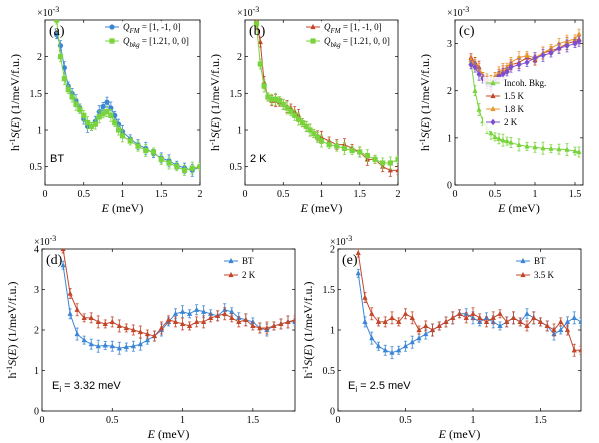  Describe the element at coordinates (540, 261) in the screenshot. I see `legend-label: BT` at that location.